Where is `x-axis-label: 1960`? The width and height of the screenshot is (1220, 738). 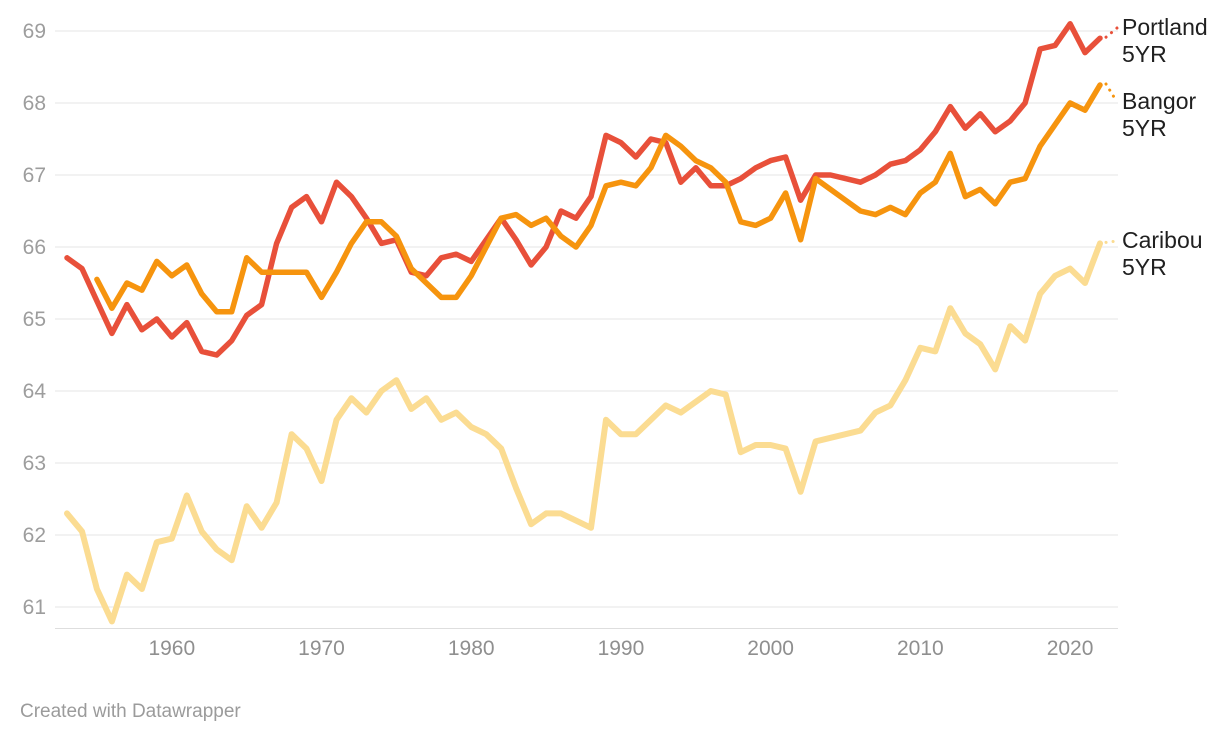
x-axis-label: 1960 is located at coordinates (171, 648).